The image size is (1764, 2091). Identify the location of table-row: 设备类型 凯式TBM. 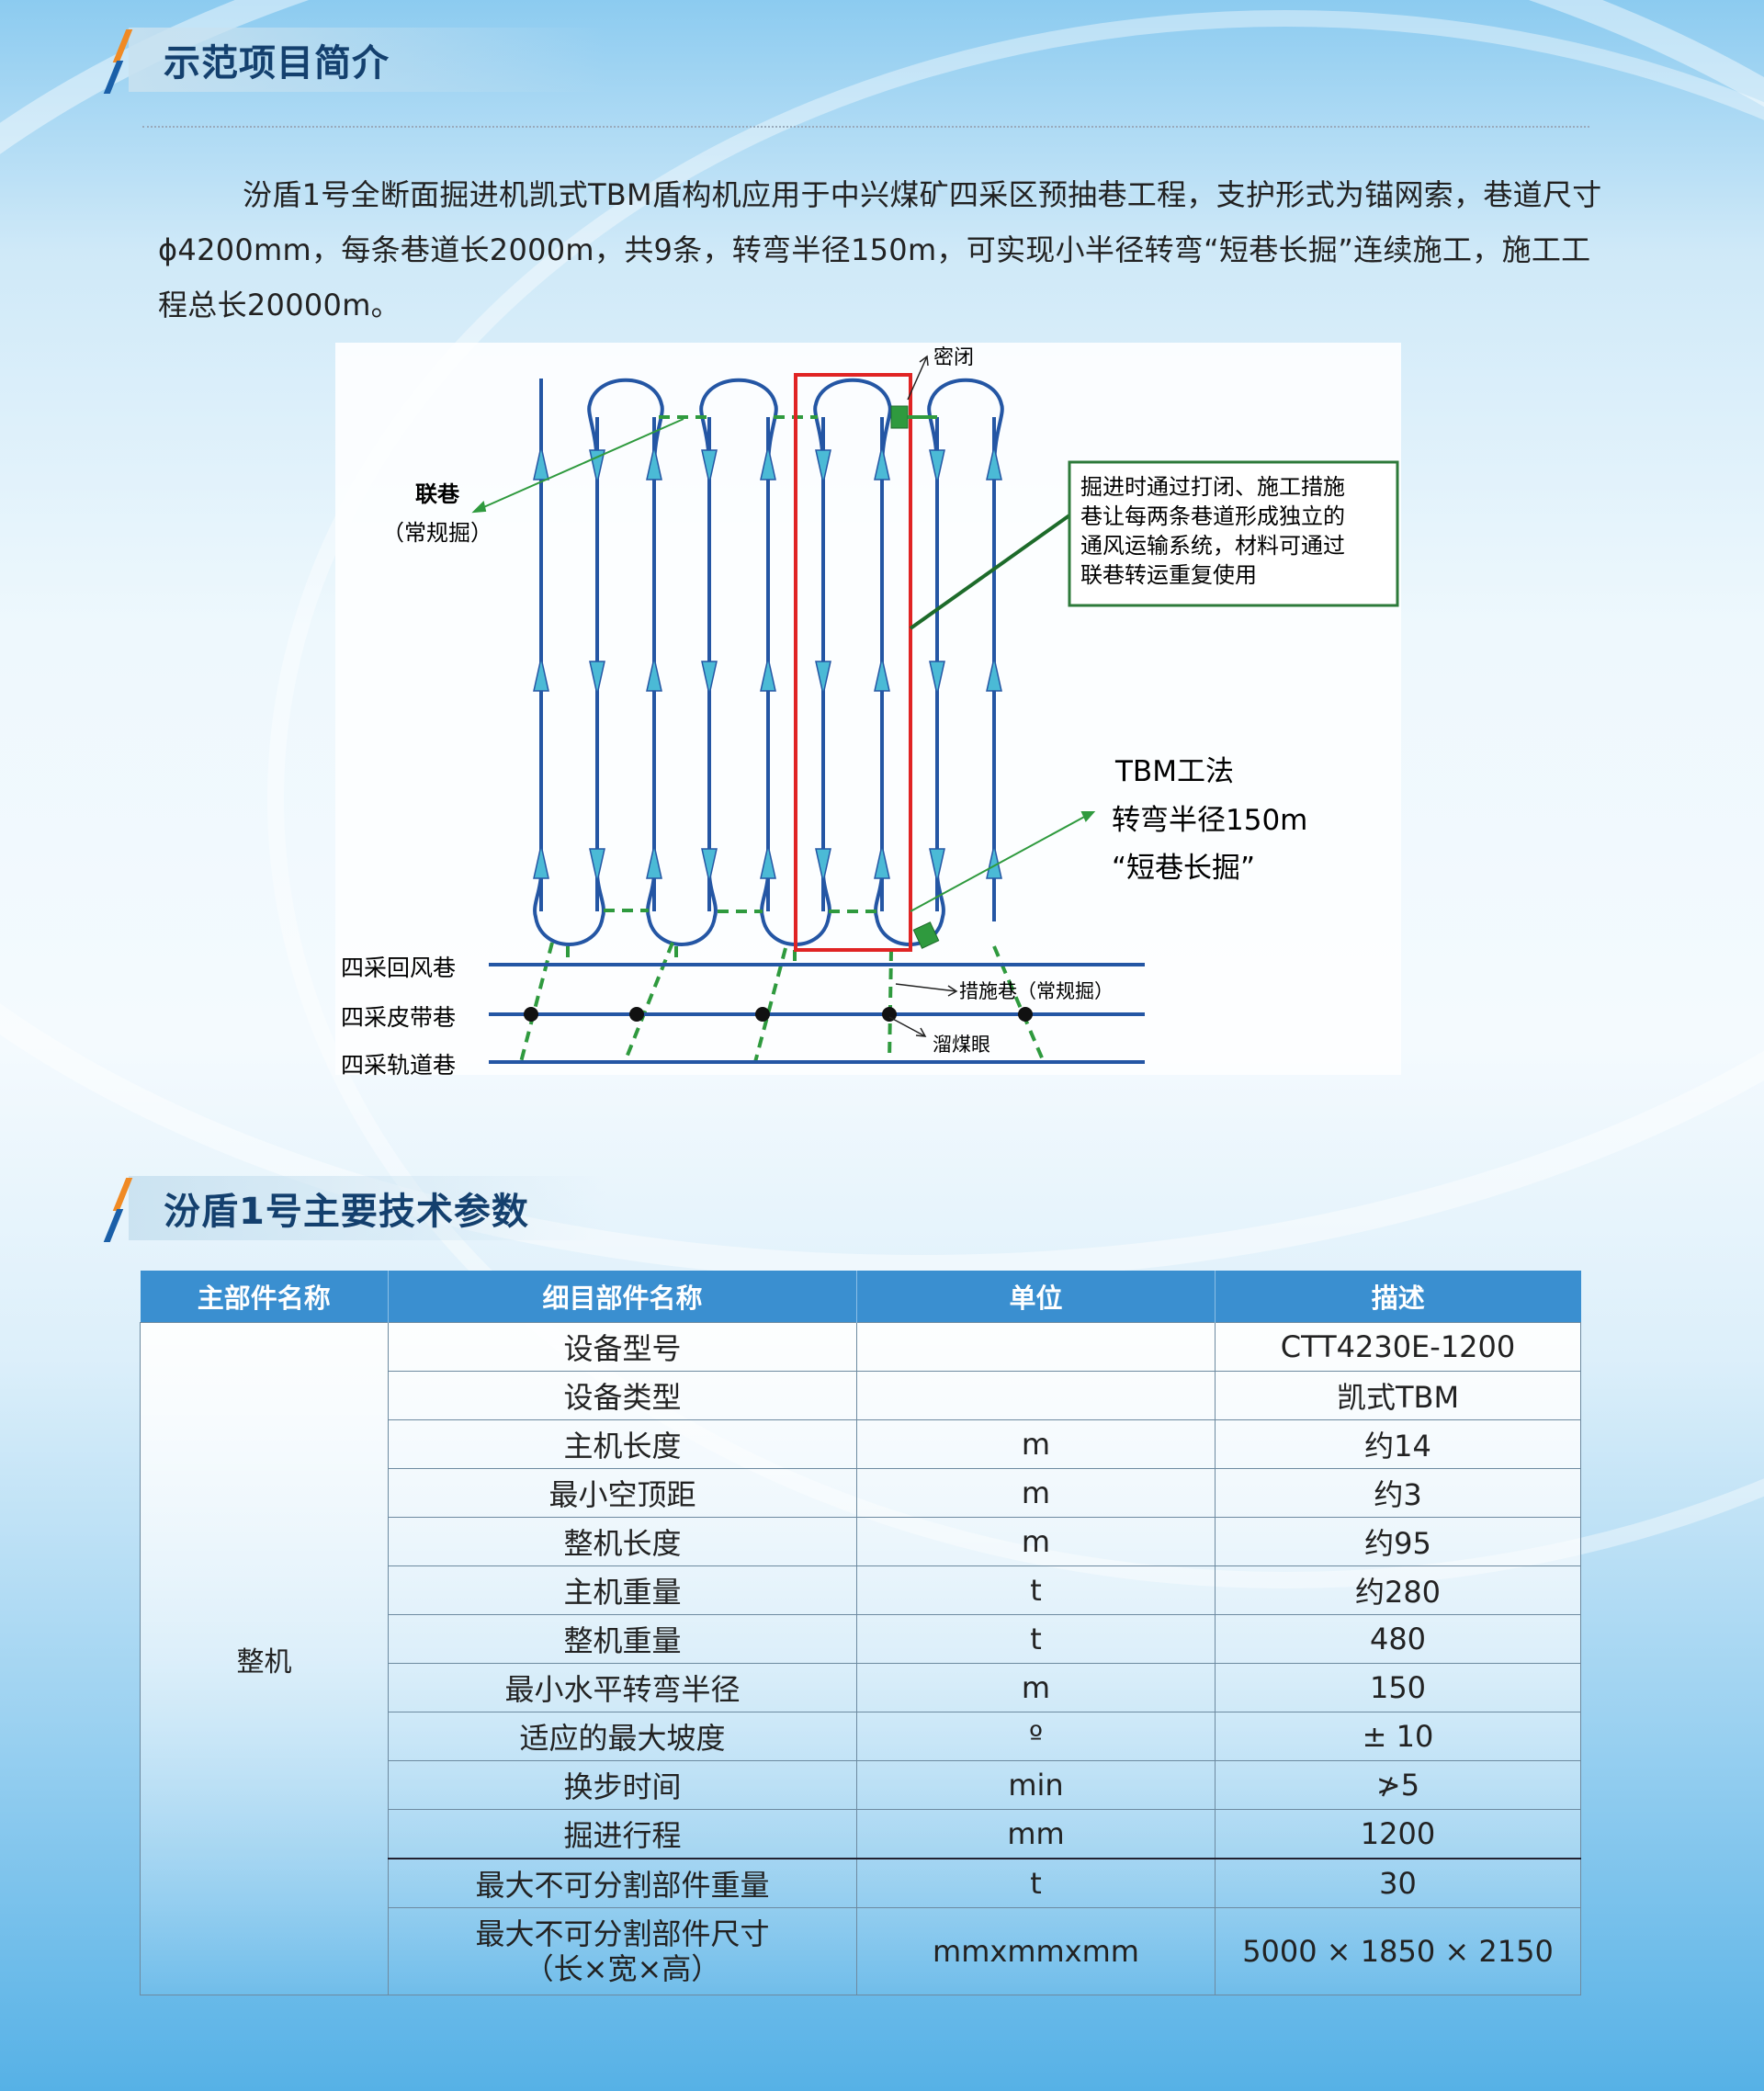
(861, 1395).